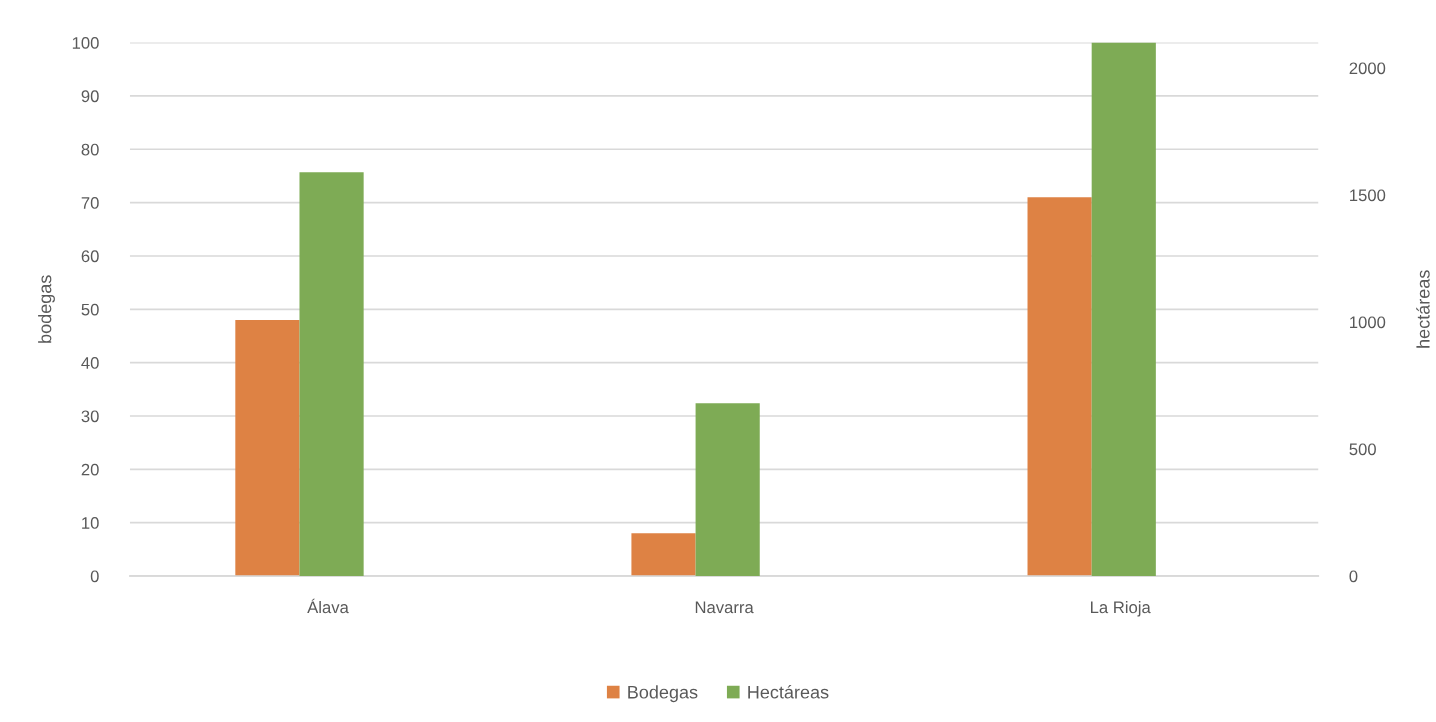 The height and width of the screenshot is (722, 1436). Describe the element at coordinates (85, 43) in the screenshot. I see `y-tick-label: 100` at that location.